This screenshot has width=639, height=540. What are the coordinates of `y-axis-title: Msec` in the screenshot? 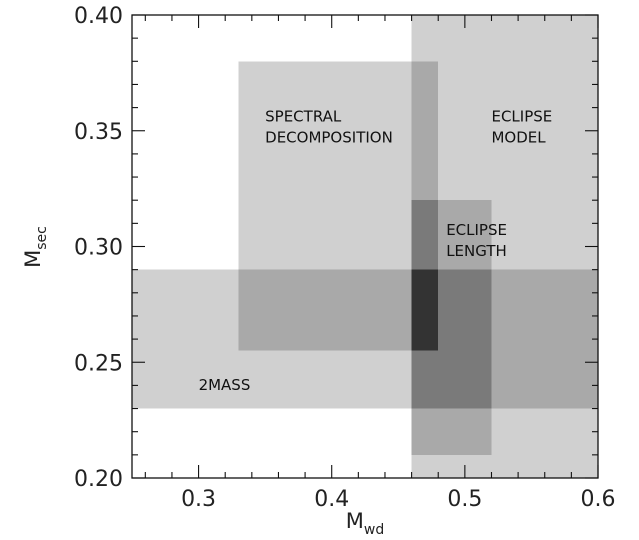 It's located at (35, 247).